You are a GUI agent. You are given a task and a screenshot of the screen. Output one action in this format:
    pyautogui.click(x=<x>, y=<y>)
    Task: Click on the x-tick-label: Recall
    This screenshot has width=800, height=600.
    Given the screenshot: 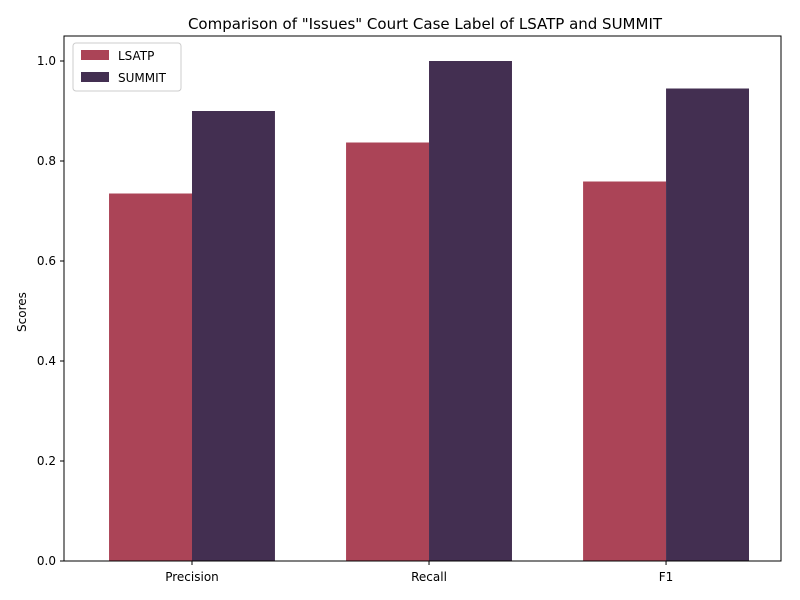 What is the action you would take?
    pyautogui.click(x=429, y=577)
    